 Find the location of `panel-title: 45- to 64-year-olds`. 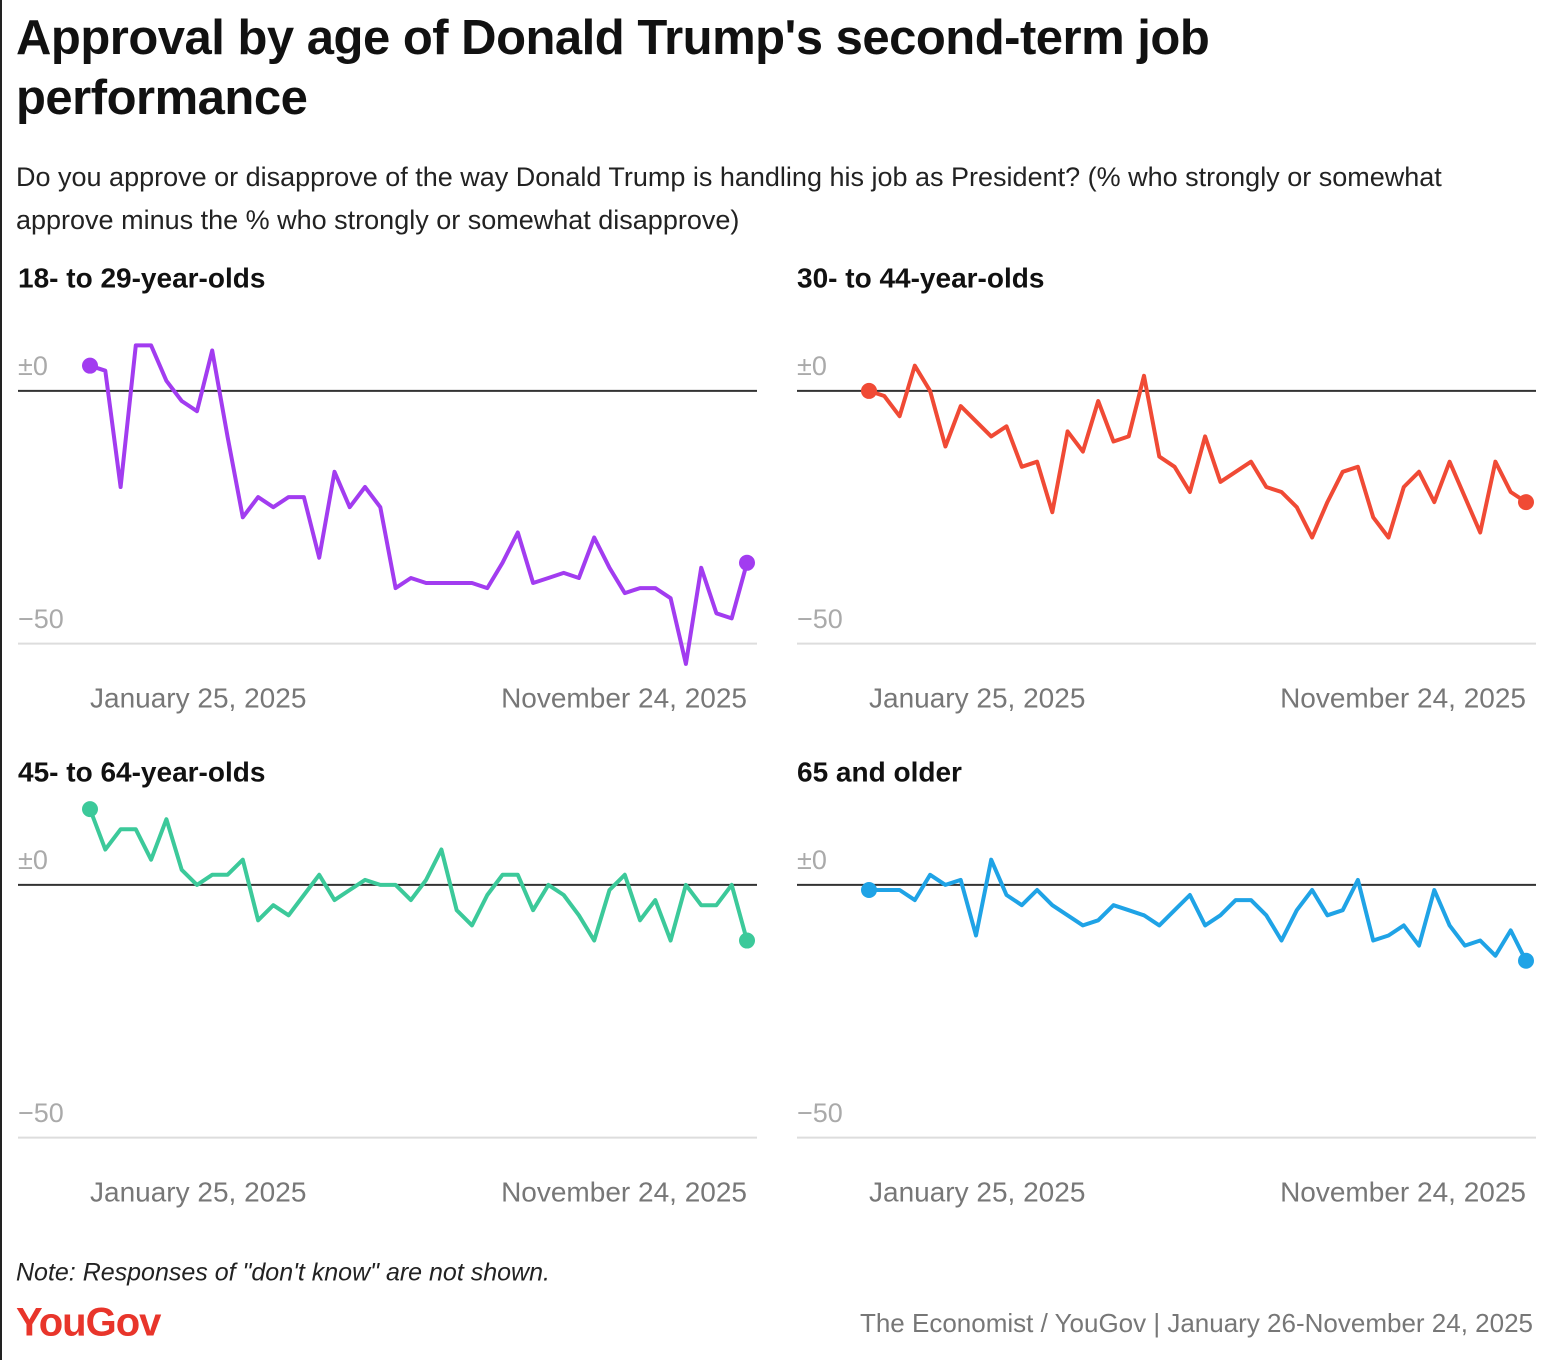

panel-title: 45- to 64-year-olds is located at coordinates (141, 771).